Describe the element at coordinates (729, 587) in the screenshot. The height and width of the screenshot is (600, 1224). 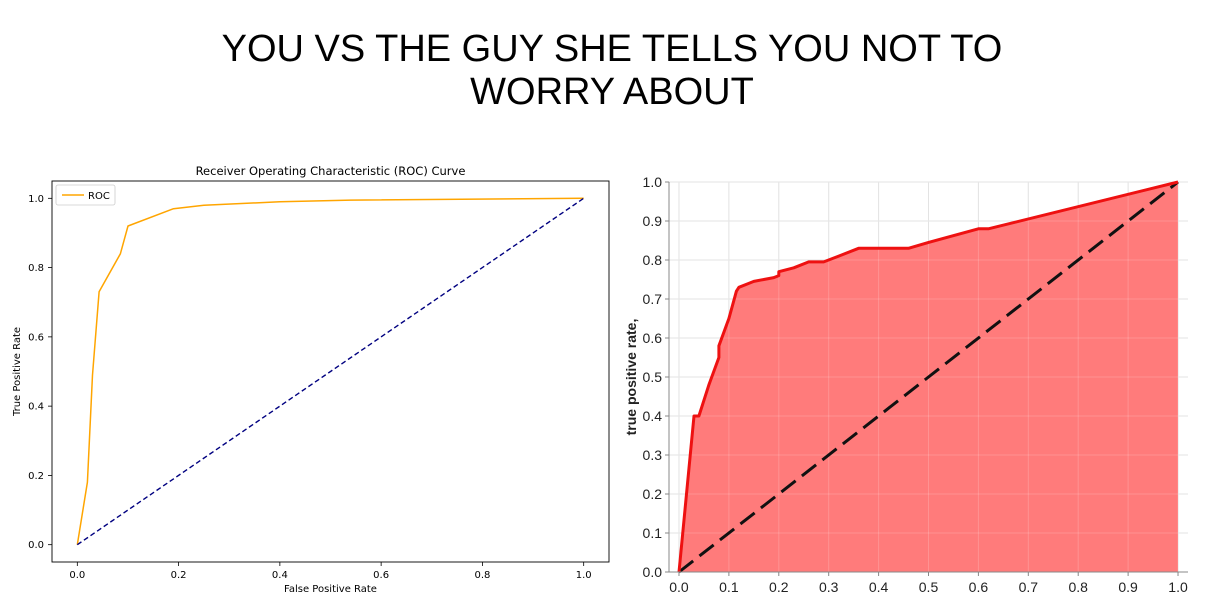
I see `right-x-tick-label: 0.1` at that location.